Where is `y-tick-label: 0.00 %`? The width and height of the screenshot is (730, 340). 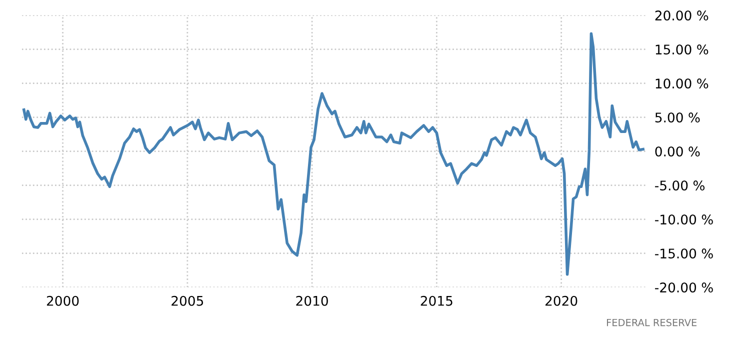 y-tick-label: 0.00 % is located at coordinates (677, 151).